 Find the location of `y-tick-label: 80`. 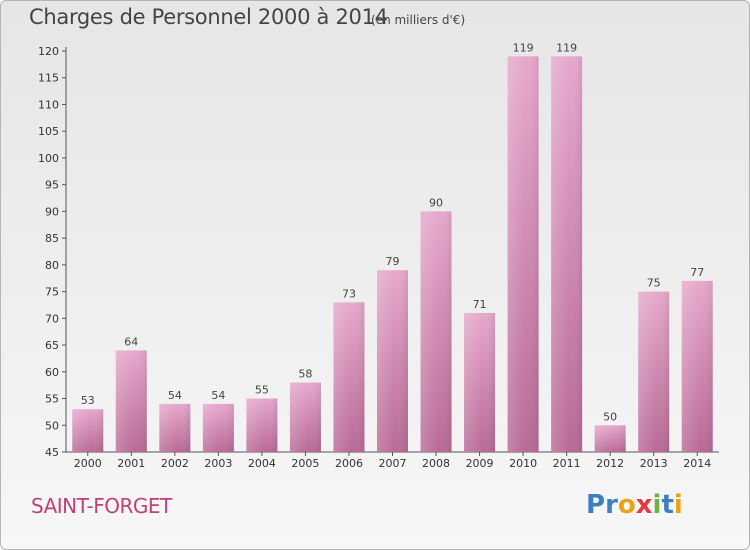

y-tick-label: 80 is located at coordinates (52, 265).